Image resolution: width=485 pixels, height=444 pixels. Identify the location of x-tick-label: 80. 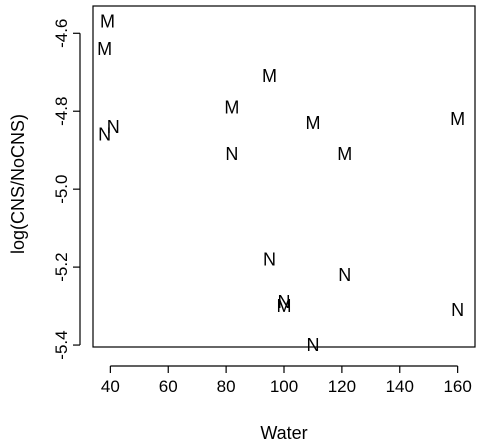
(226, 386).